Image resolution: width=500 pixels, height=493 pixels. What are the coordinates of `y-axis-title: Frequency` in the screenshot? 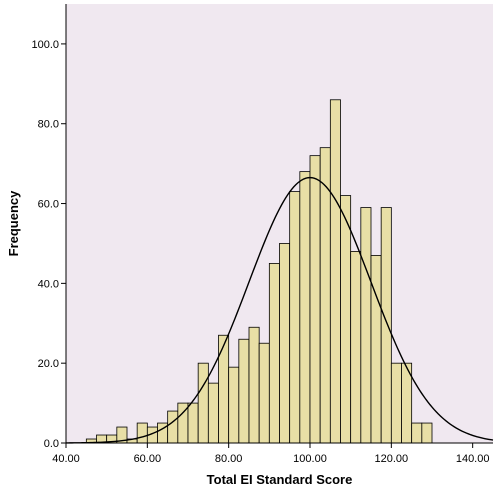 It's located at (13, 223).